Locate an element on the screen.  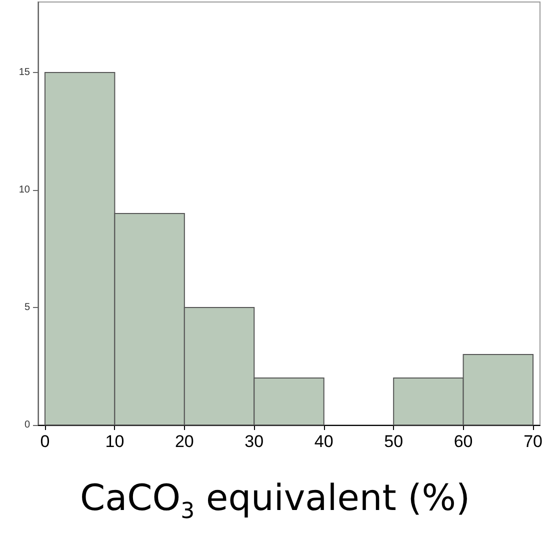
x-tick-label: 30 is located at coordinates (254, 441).